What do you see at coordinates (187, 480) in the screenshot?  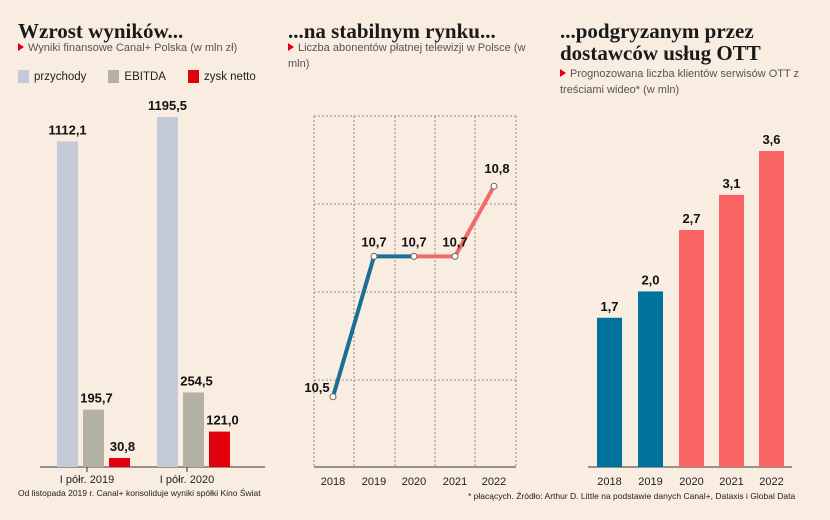 I see `chart1-category-label: I półr. 2020` at bounding box center [187, 480].